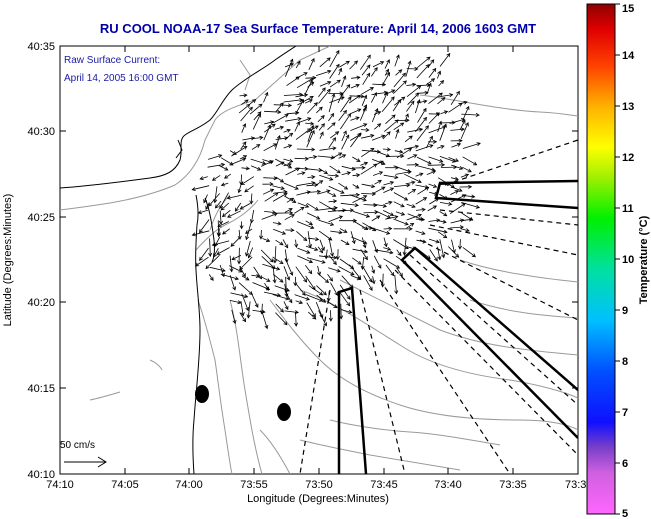  What do you see at coordinates (628, 209) in the screenshot?
I see `colorbar-tick-label: 11` at bounding box center [628, 209].